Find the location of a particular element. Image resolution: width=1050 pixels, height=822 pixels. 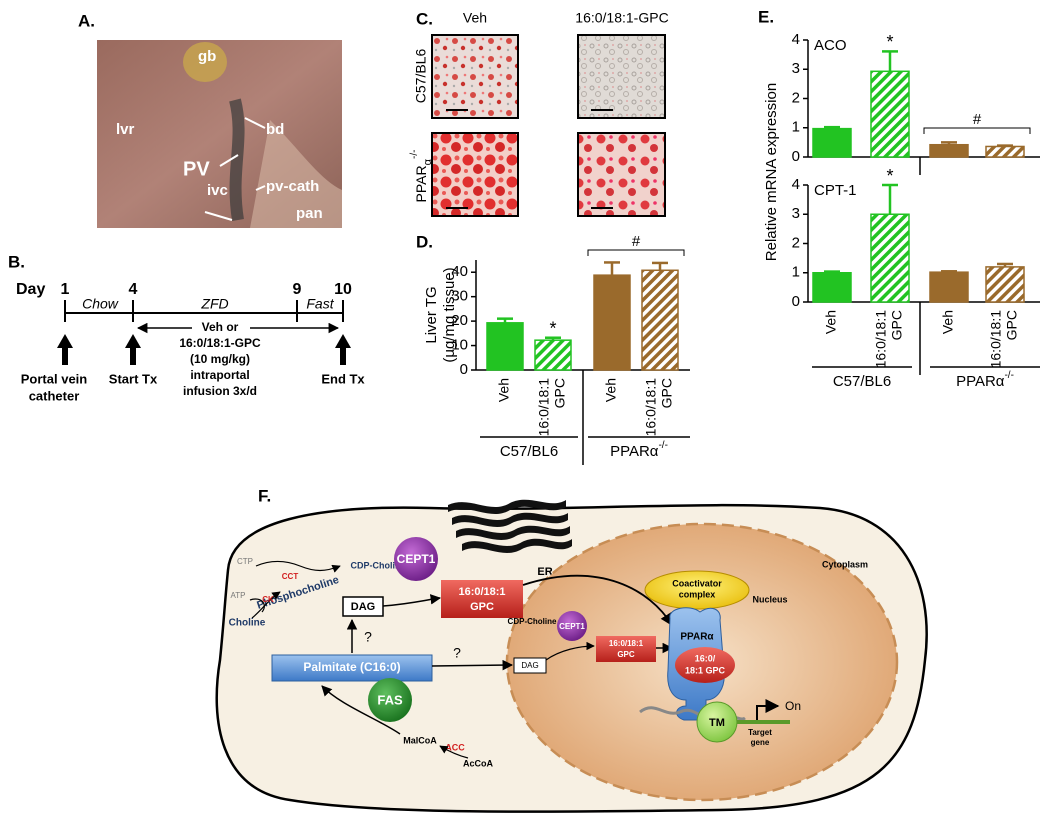

treatment-text: 16:0/18:1-GPC is located at coordinates (220, 343).